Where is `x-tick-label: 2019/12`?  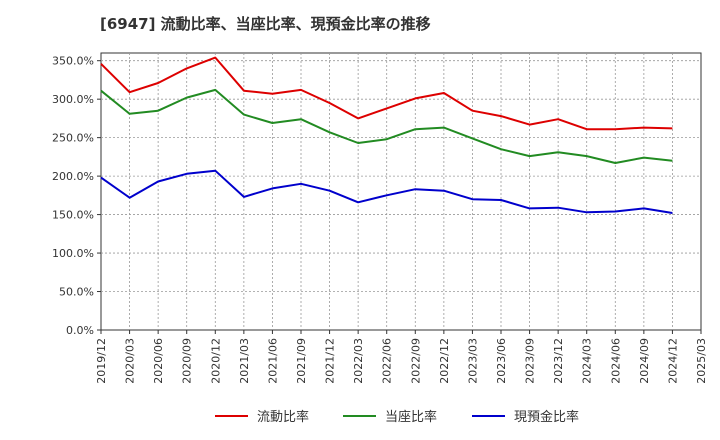 x-tick-label: 2019/12 is located at coordinates (101, 361).